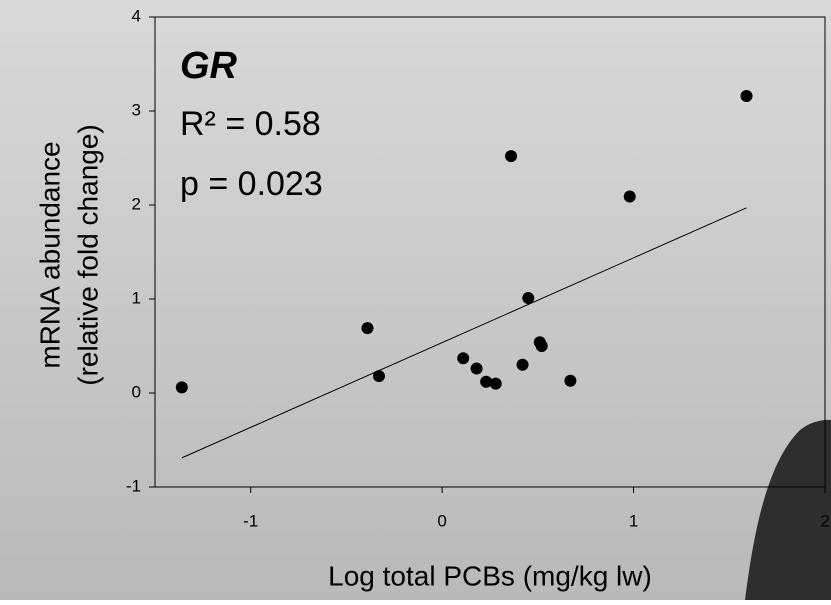 Image resolution: width=831 pixels, height=605 pixels. What do you see at coordinates (633, 520) in the screenshot?
I see `x-tick-label: 1` at bounding box center [633, 520].